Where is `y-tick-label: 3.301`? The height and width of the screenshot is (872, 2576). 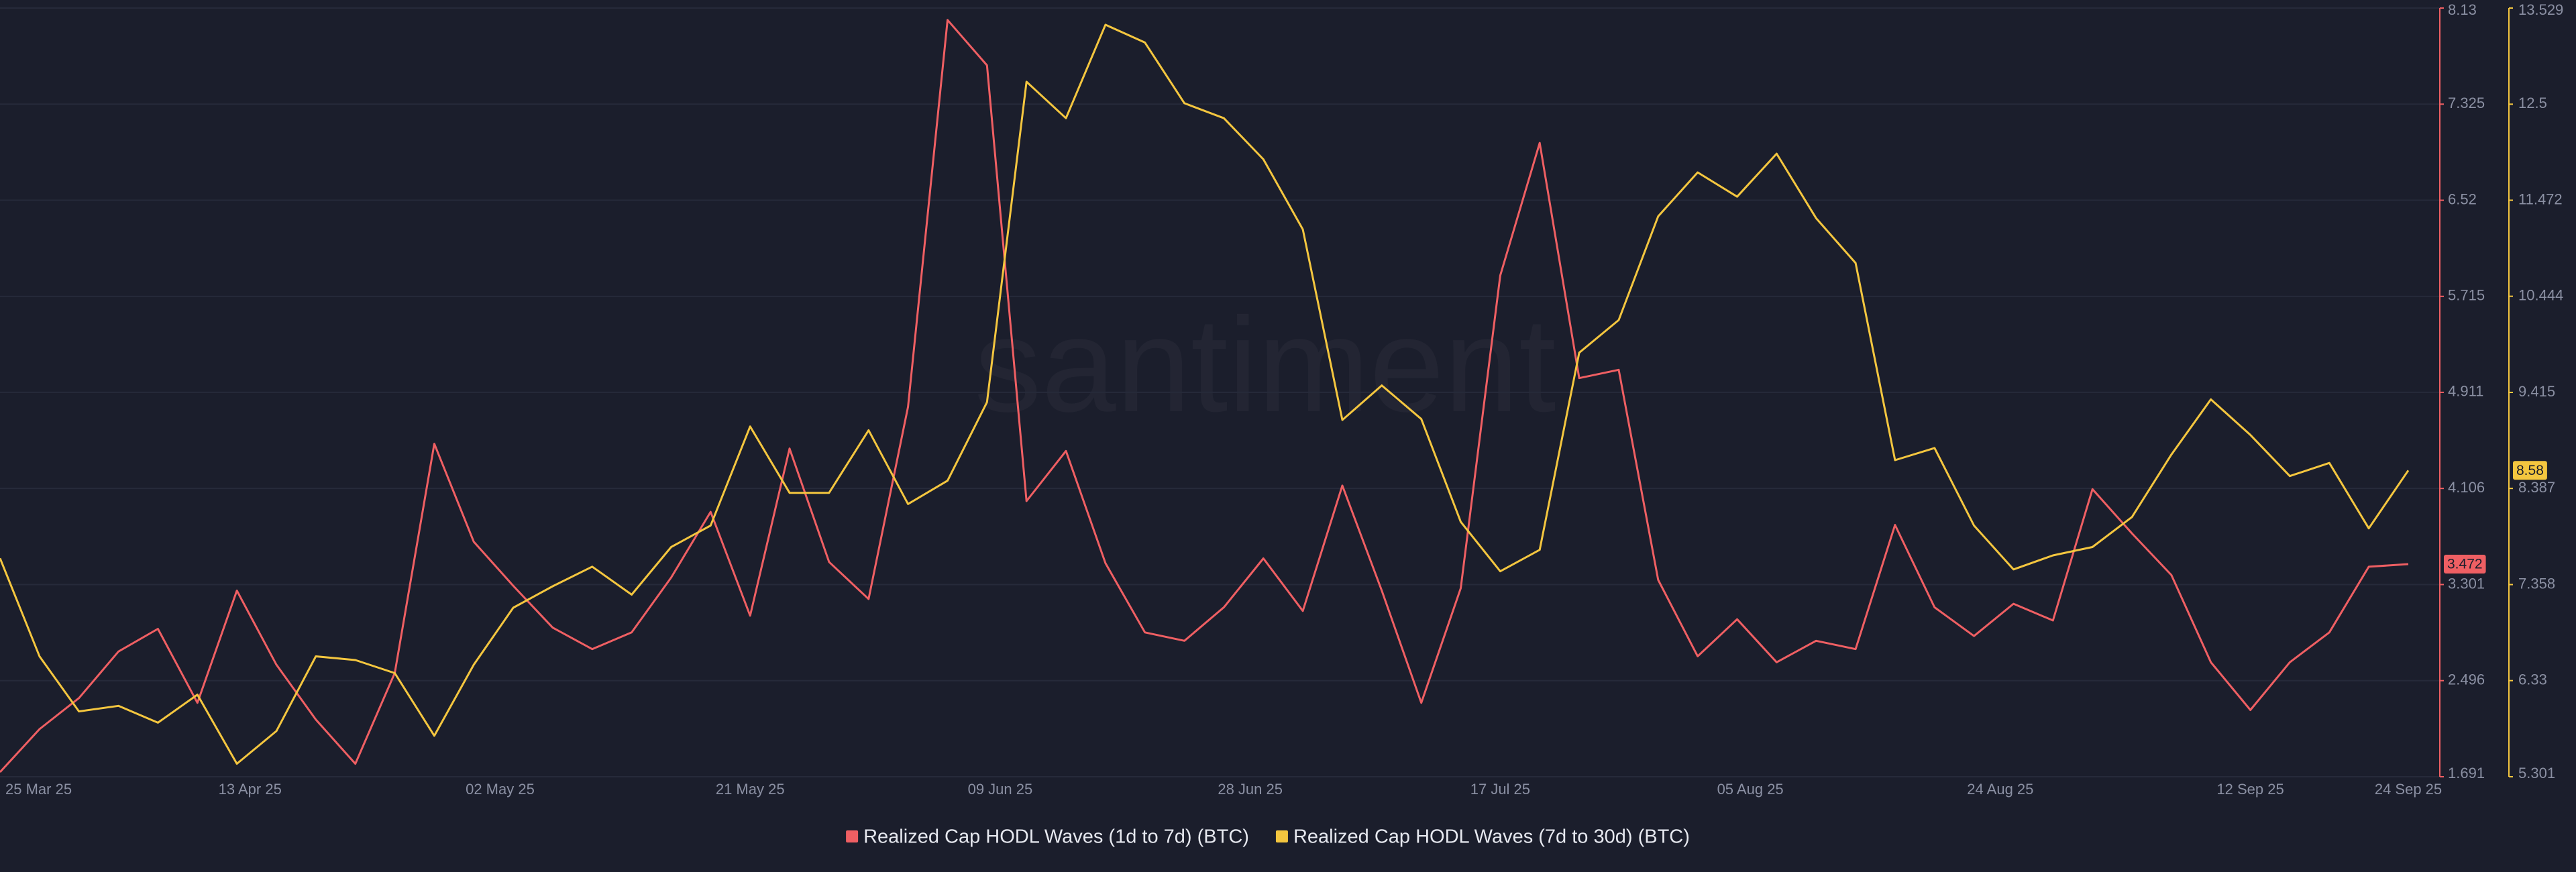
y-tick-label: 3.301 is located at coordinates (2466, 583).